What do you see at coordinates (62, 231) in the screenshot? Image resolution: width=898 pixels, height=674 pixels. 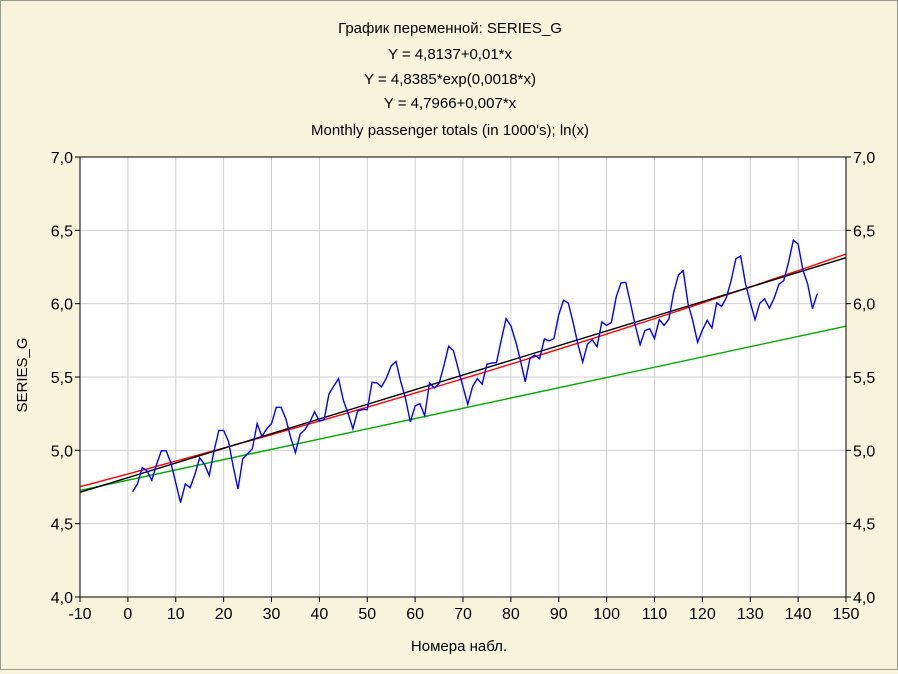 I see `y-tick-label-left: 6,5` at bounding box center [62, 231].